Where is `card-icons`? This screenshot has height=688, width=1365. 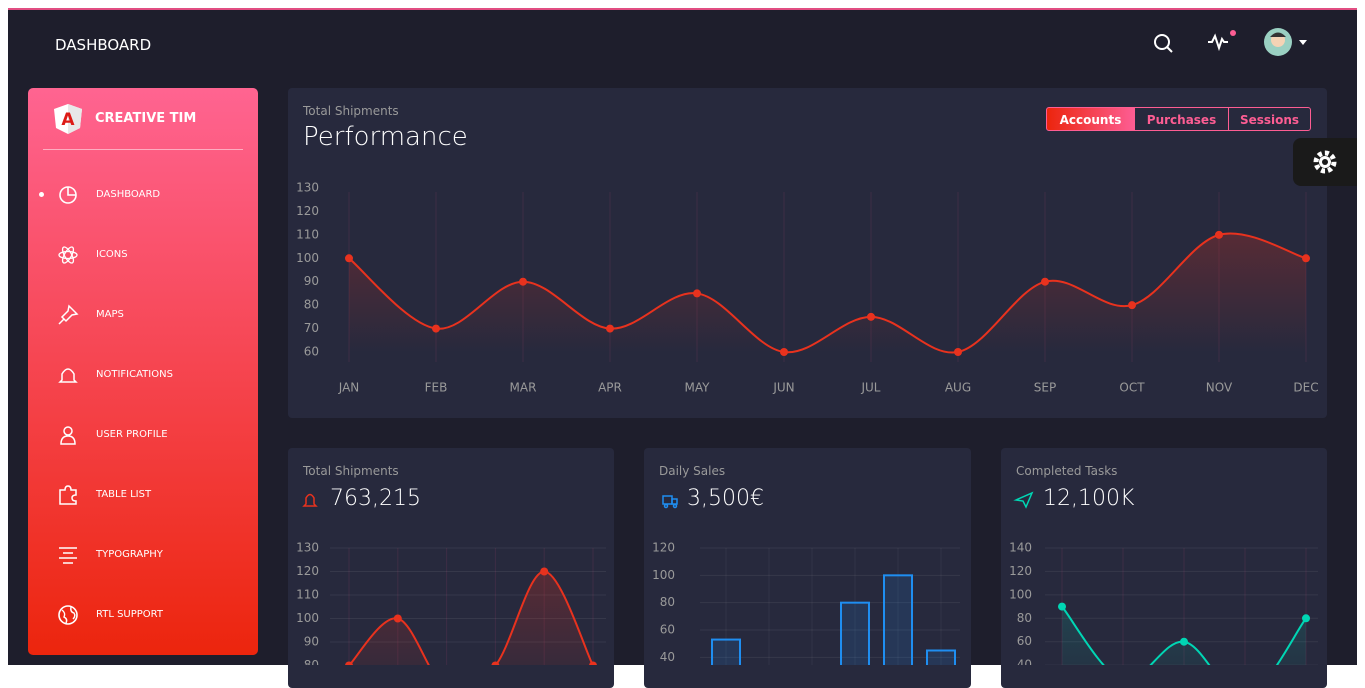 card-icons is located at coordinates (668, 500).